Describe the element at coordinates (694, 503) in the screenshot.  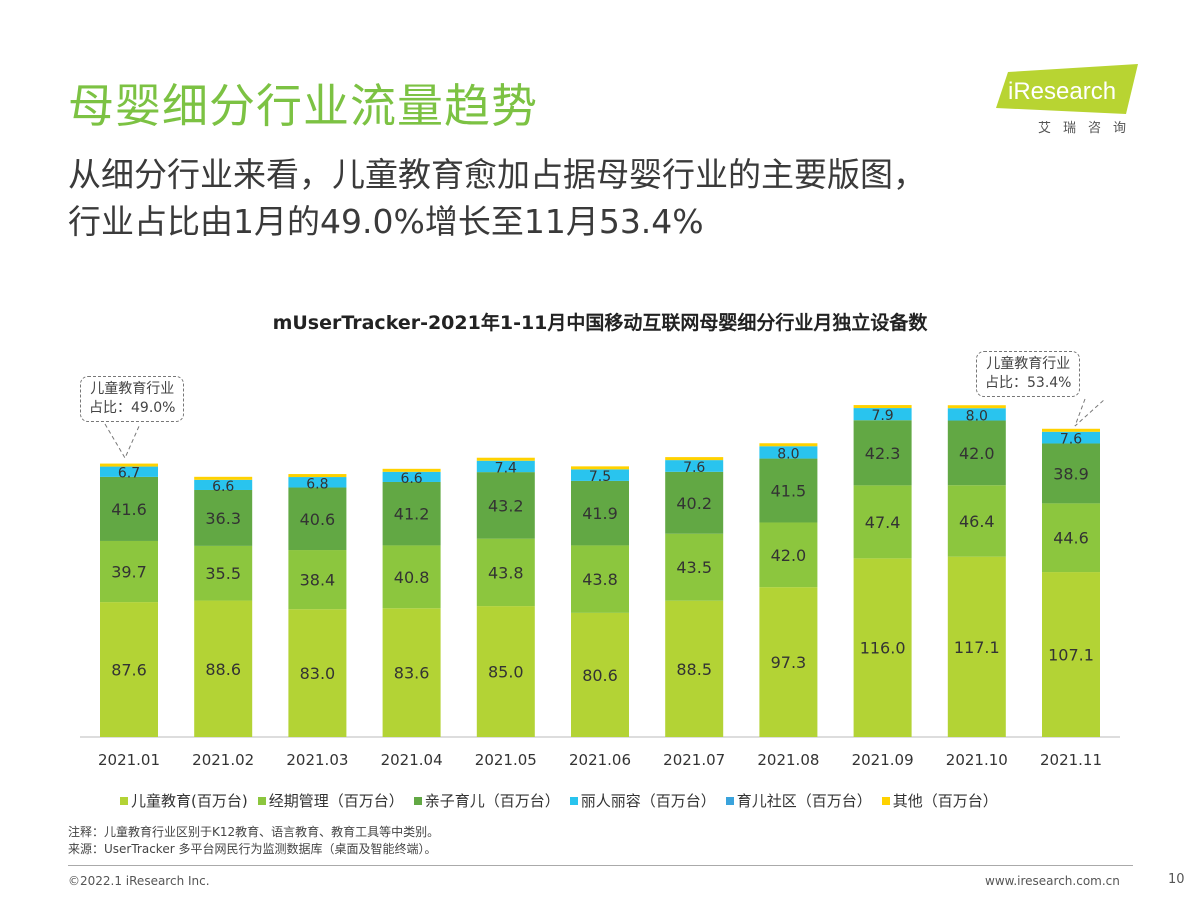
I see `data-label: 40.2` at that location.